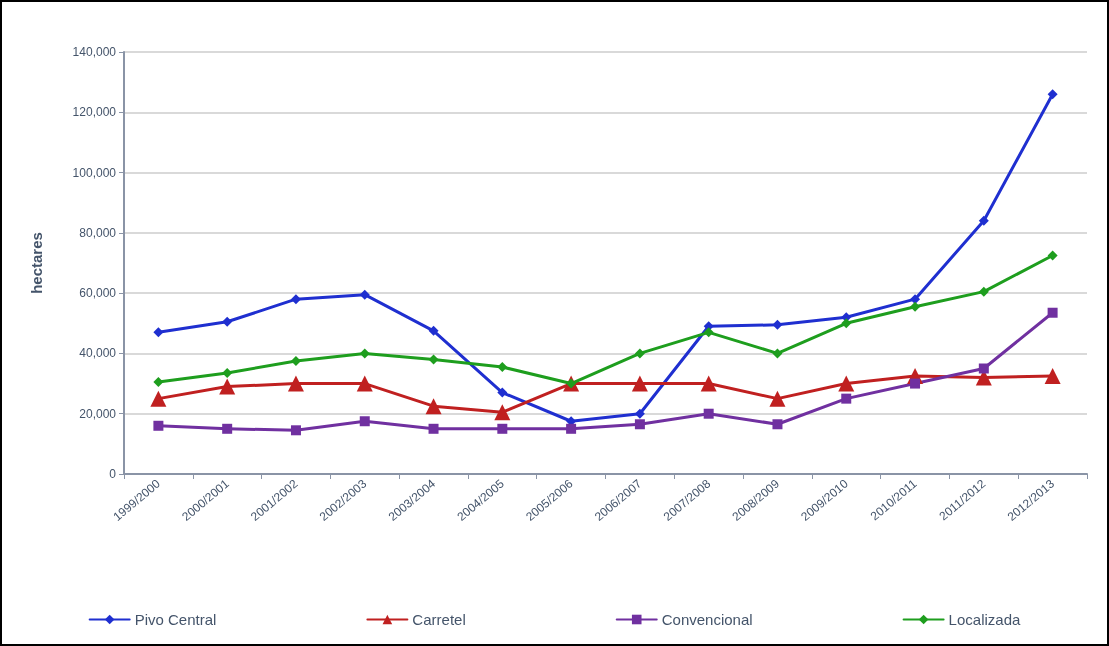 Image resolution: width=1109 pixels, height=646 pixels. What do you see at coordinates (98, 293) in the screenshot?
I see `y-tick-label: 60,000` at bounding box center [98, 293].